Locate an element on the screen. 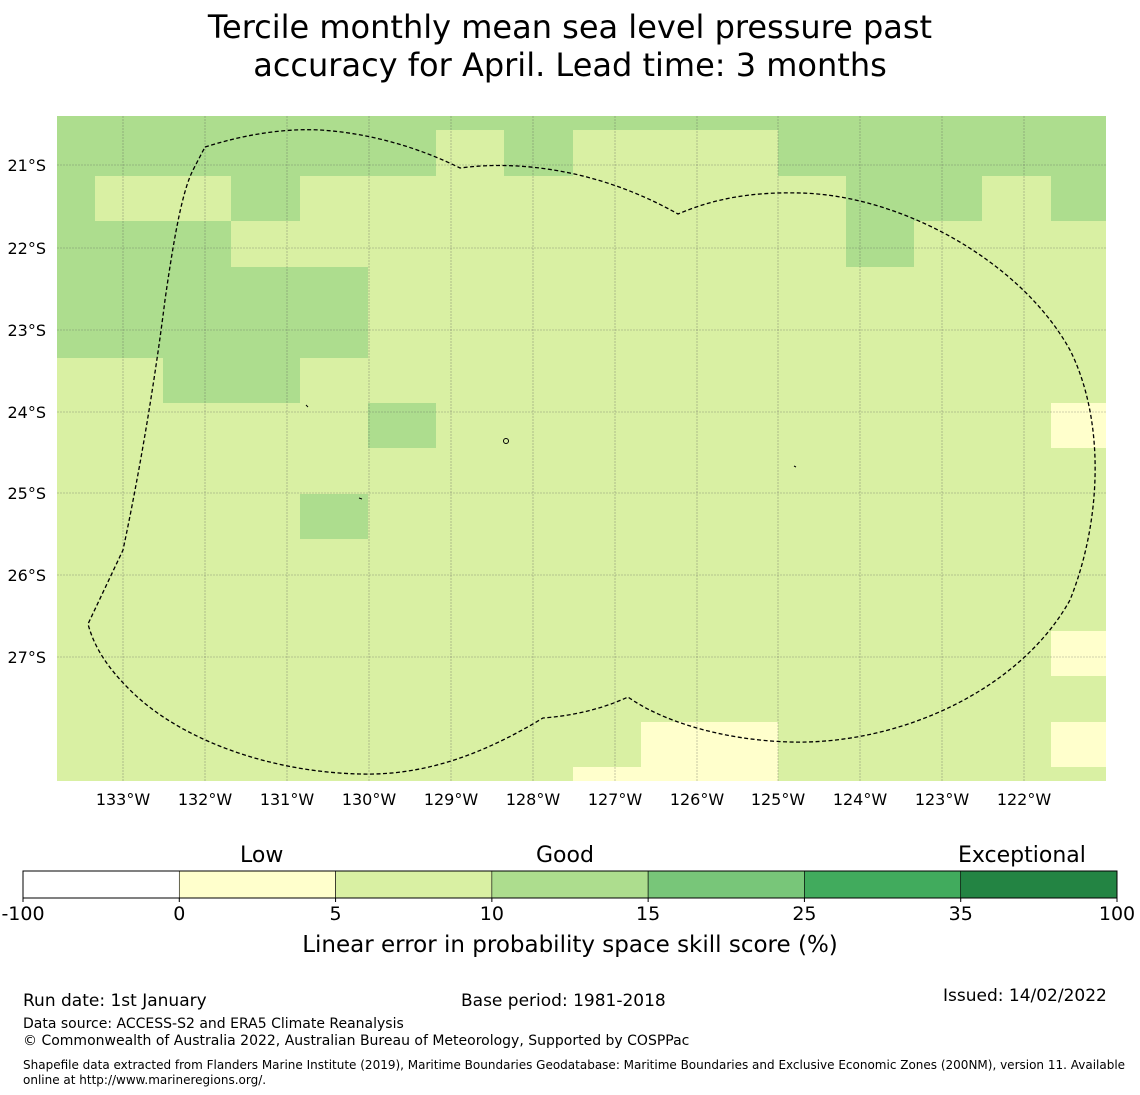 The width and height of the screenshot is (1140, 1095). colorbar-tick-label: -100 is located at coordinates (22, 914).